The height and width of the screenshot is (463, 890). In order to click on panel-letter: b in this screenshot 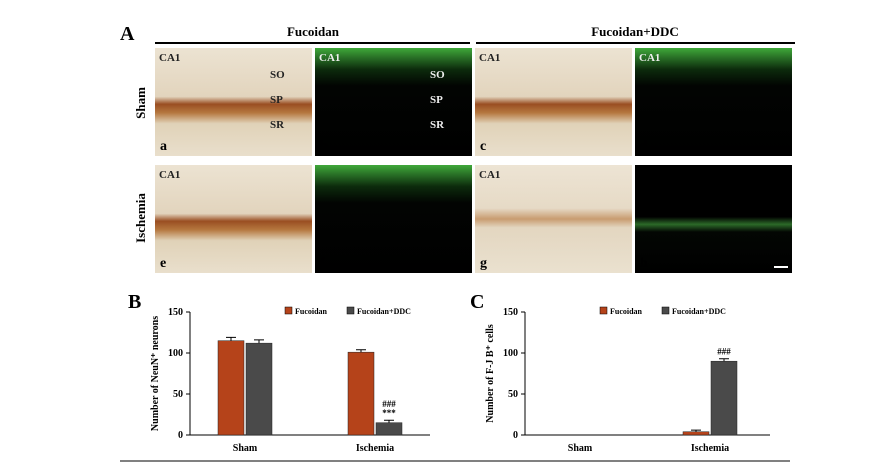, I will do `click(324, 146)`.